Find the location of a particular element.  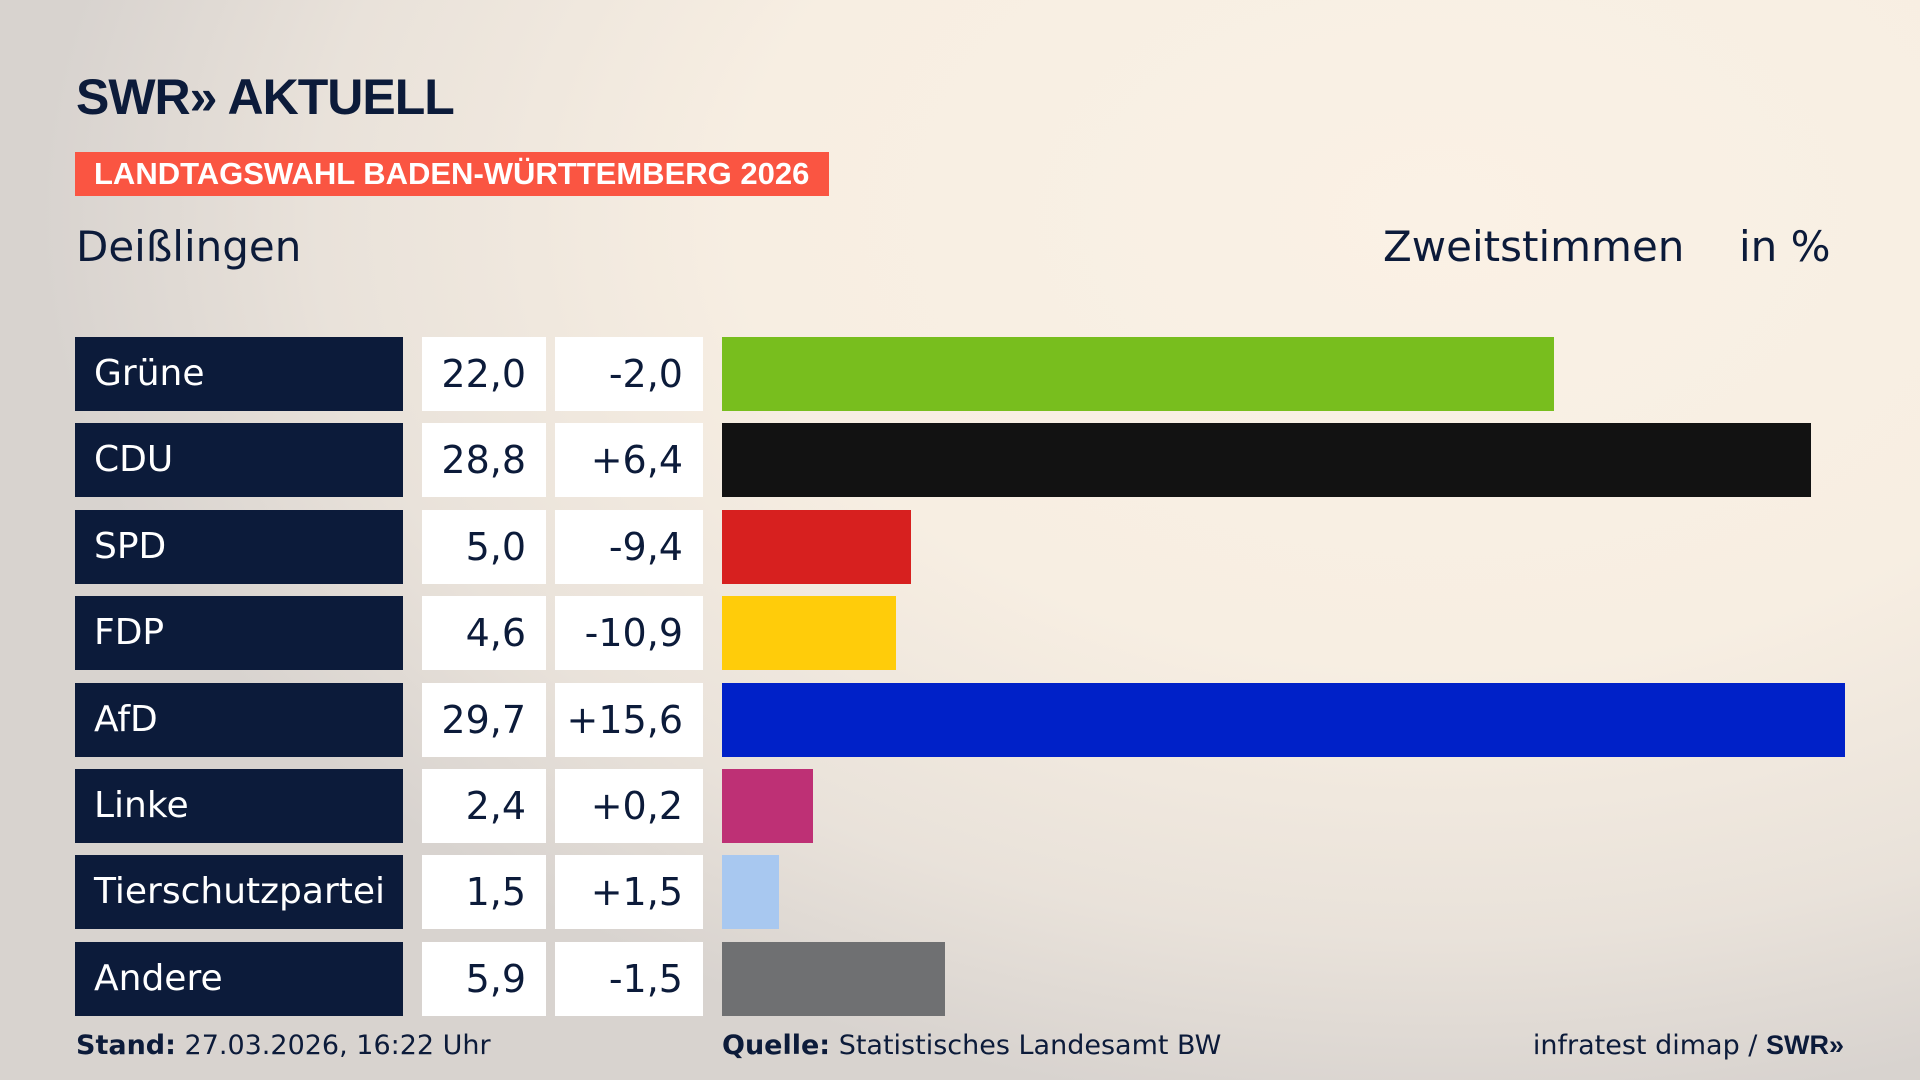

party-row: AfD 29,7 +15,6 is located at coordinates (960, 719).